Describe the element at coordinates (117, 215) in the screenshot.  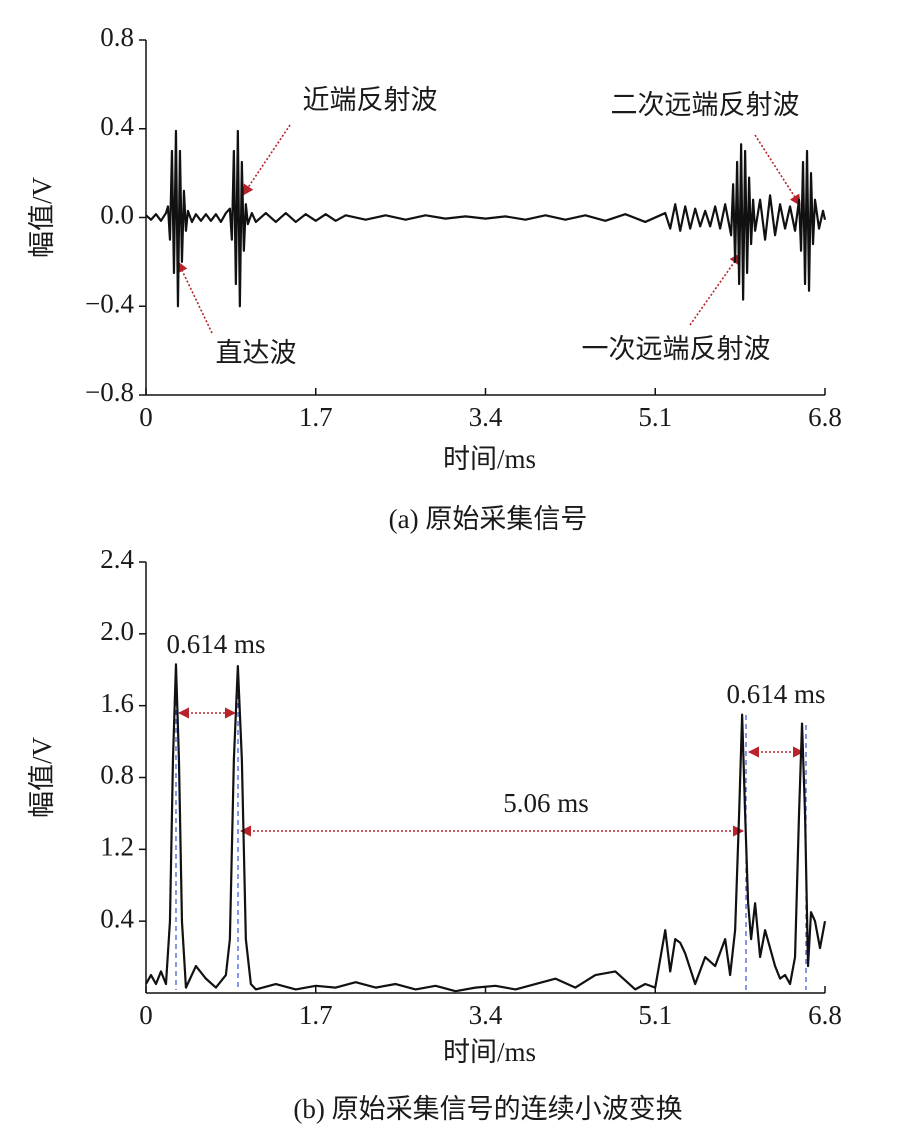
I see `y-tick-label: 0.0` at that location.